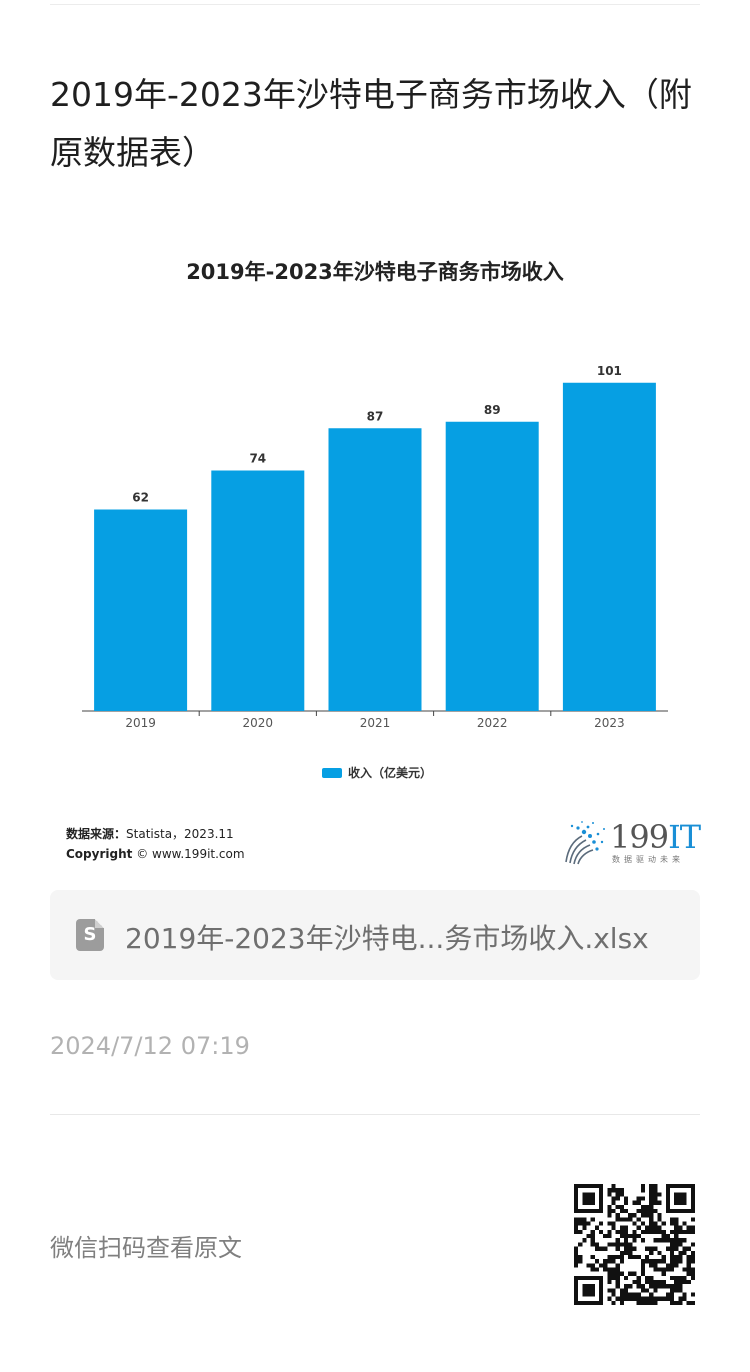 This screenshot has height=1372, width=750. I want to click on attachment-file-name: 2019年-2023年沙特电...务市场收入.xlsx, so click(387, 938).